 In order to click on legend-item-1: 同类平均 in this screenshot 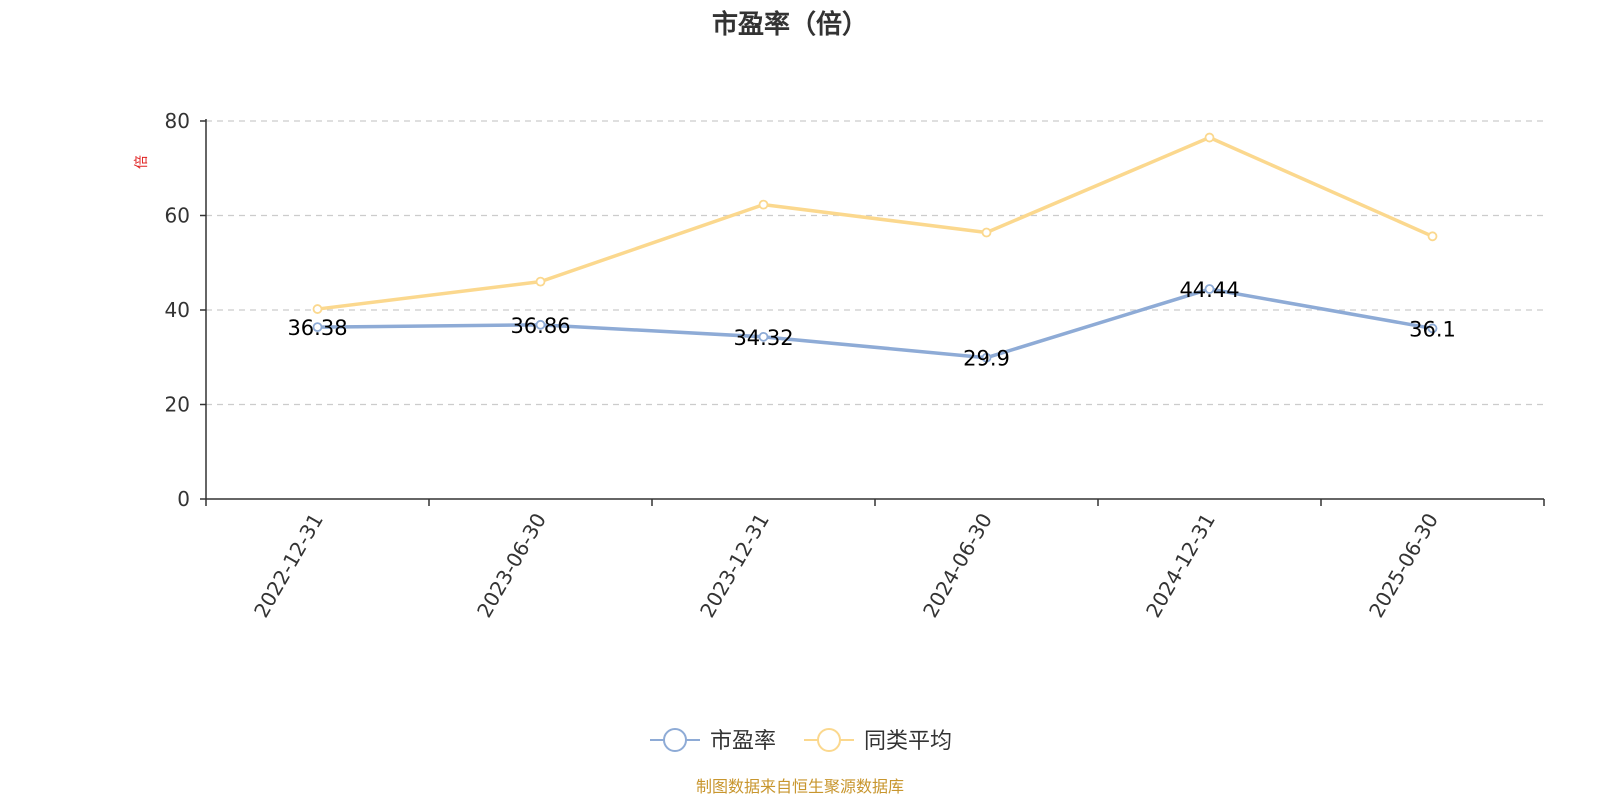, I will do `click(878, 741)`.